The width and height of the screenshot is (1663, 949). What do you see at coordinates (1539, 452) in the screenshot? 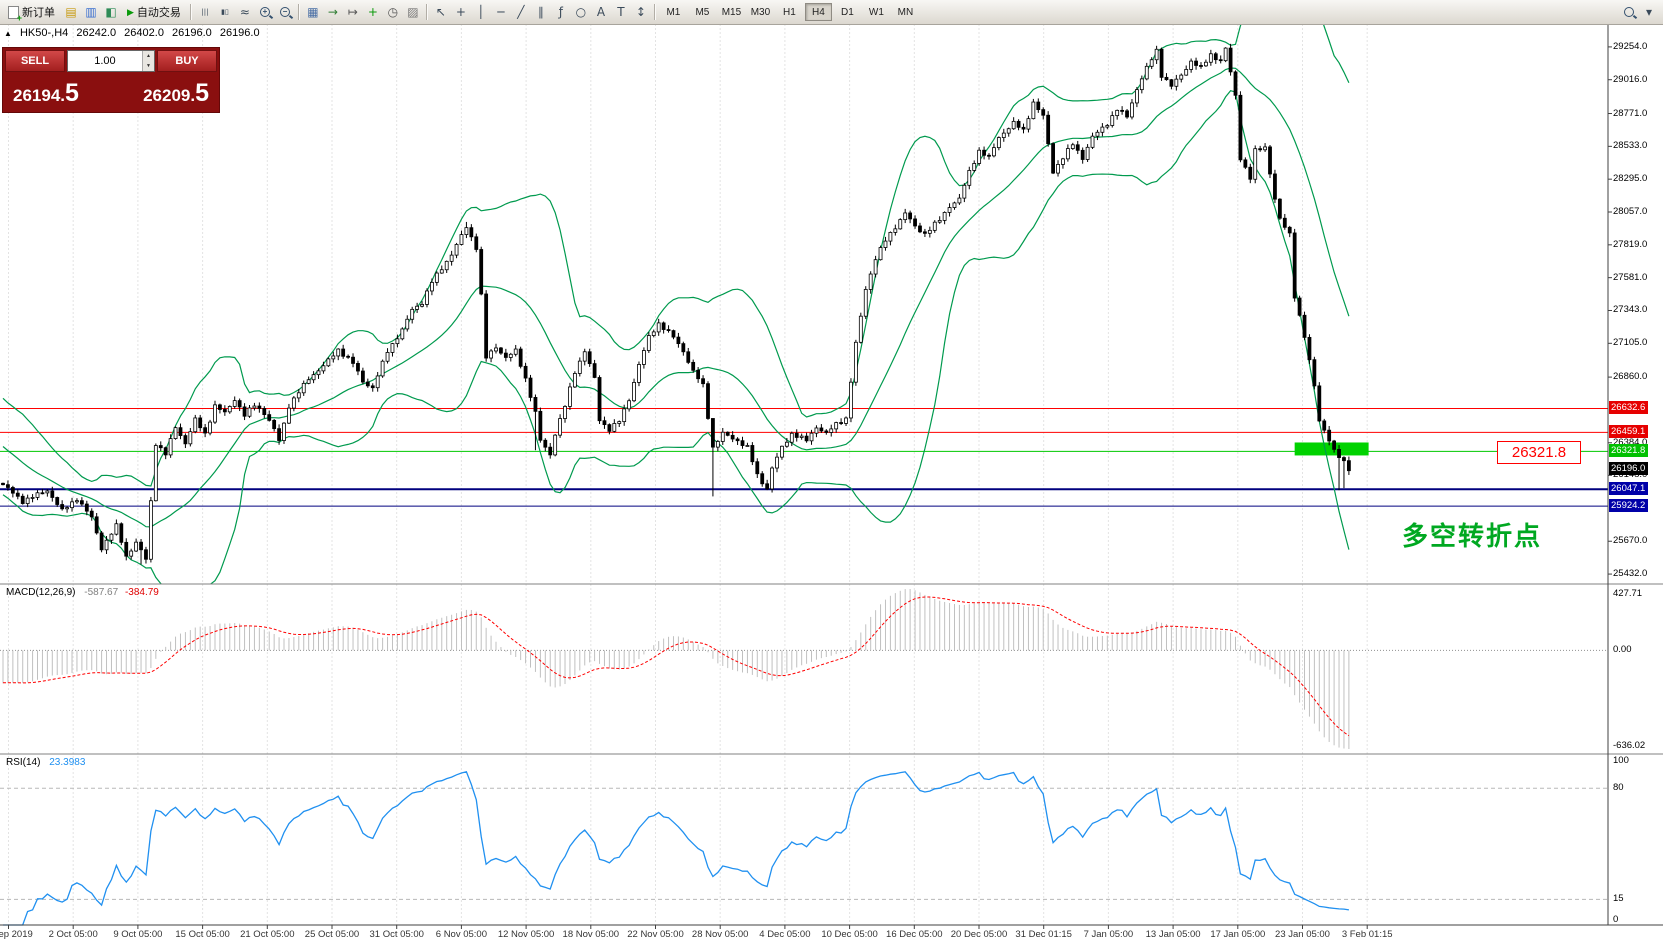
I see `price-callout-annotation: 26321.8` at bounding box center [1539, 452].